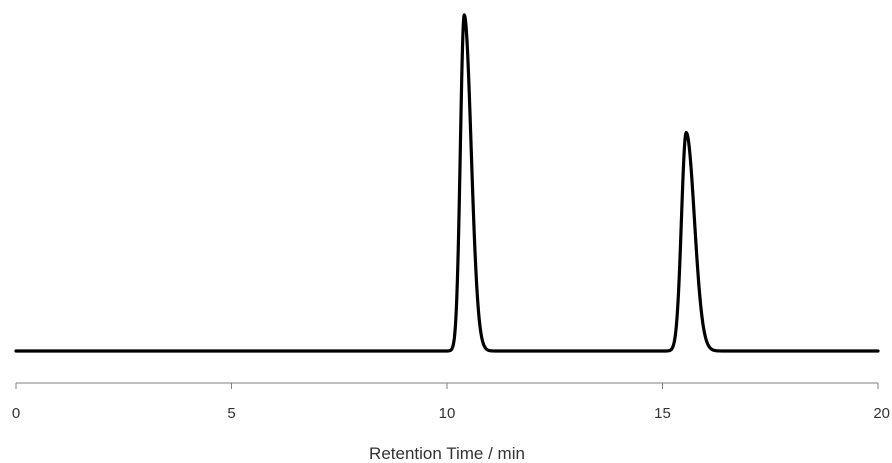 The width and height of the screenshot is (892, 463). What do you see at coordinates (662, 413) in the screenshot?
I see `x-tick-label: 15` at bounding box center [662, 413].